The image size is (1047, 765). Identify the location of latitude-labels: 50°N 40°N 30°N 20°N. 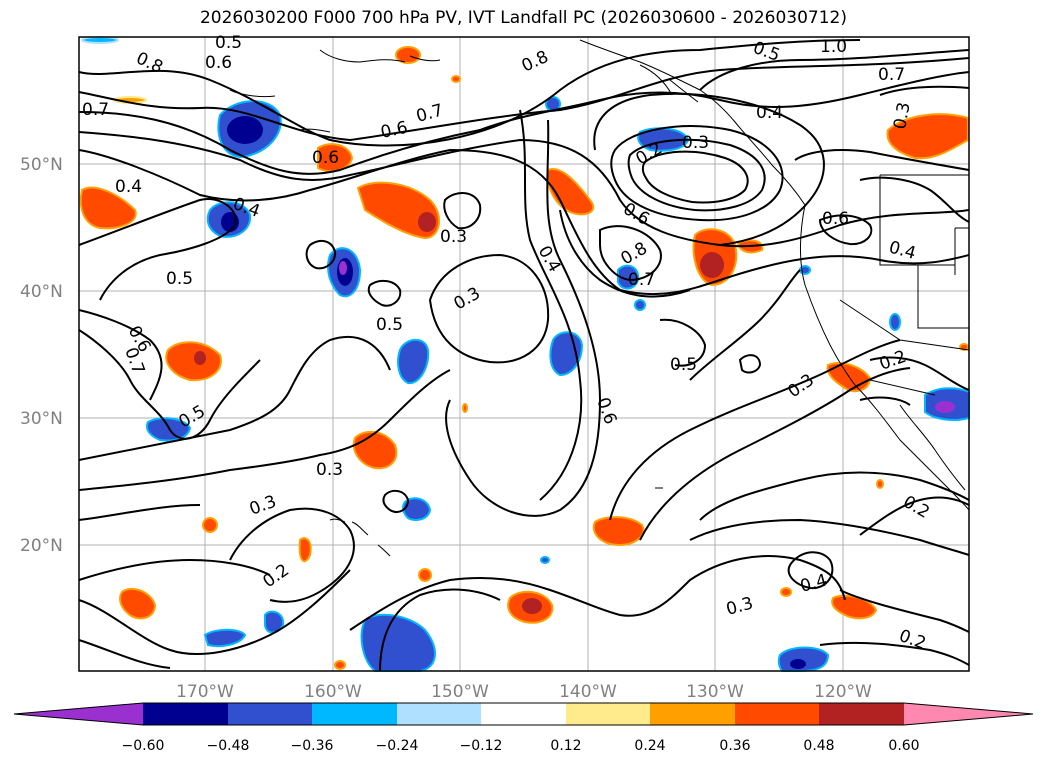
(41, 355).